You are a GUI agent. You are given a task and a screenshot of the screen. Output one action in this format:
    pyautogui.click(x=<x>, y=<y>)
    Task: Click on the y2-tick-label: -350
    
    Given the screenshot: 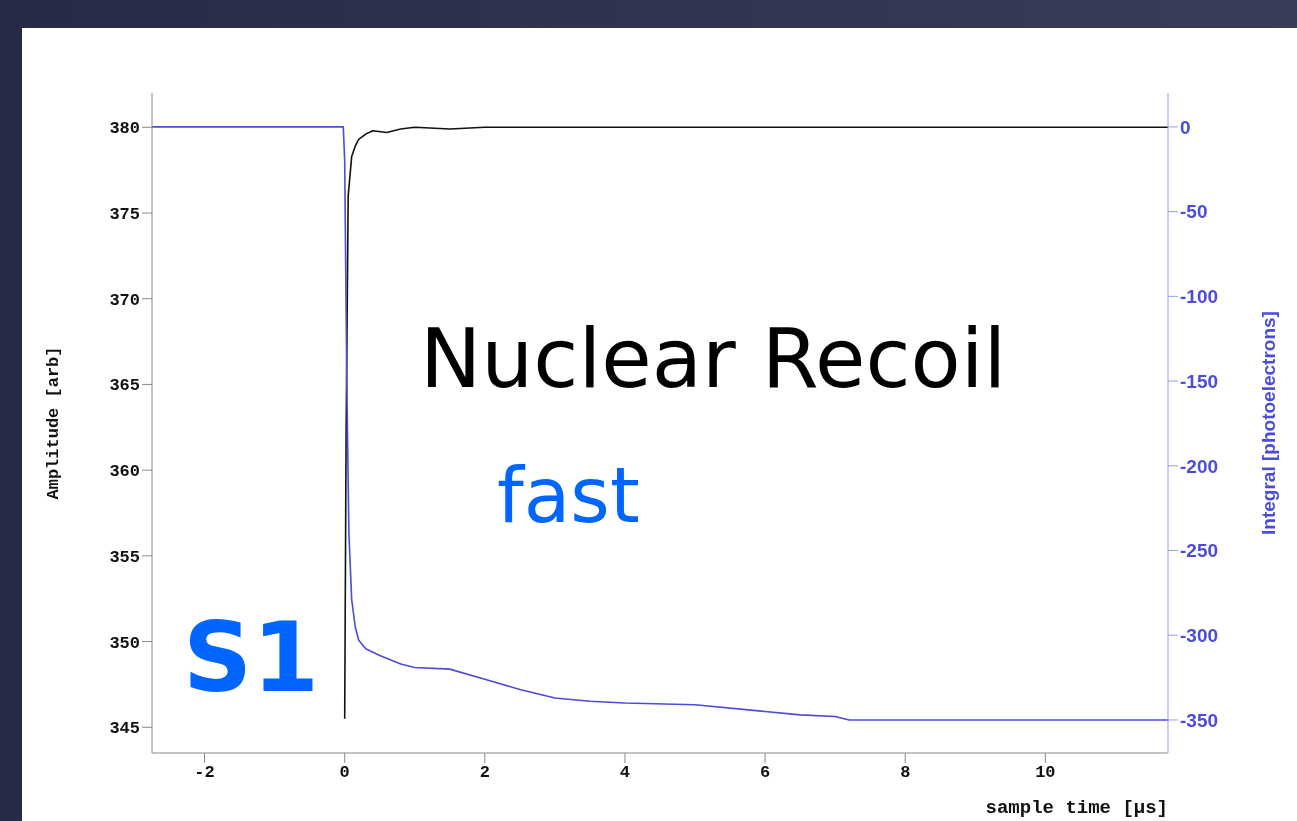 What is the action you would take?
    pyautogui.click(x=1199, y=720)
    